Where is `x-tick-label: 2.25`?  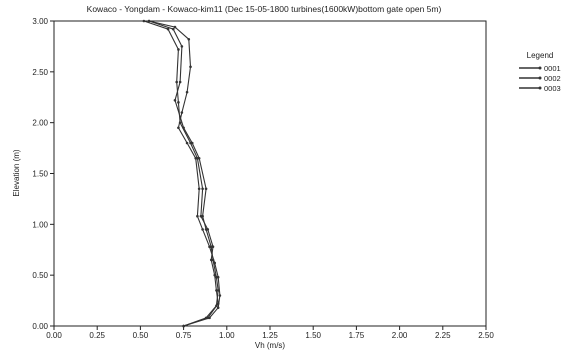 x-tick-label: 2.25 is located at coordinates (443, 335).